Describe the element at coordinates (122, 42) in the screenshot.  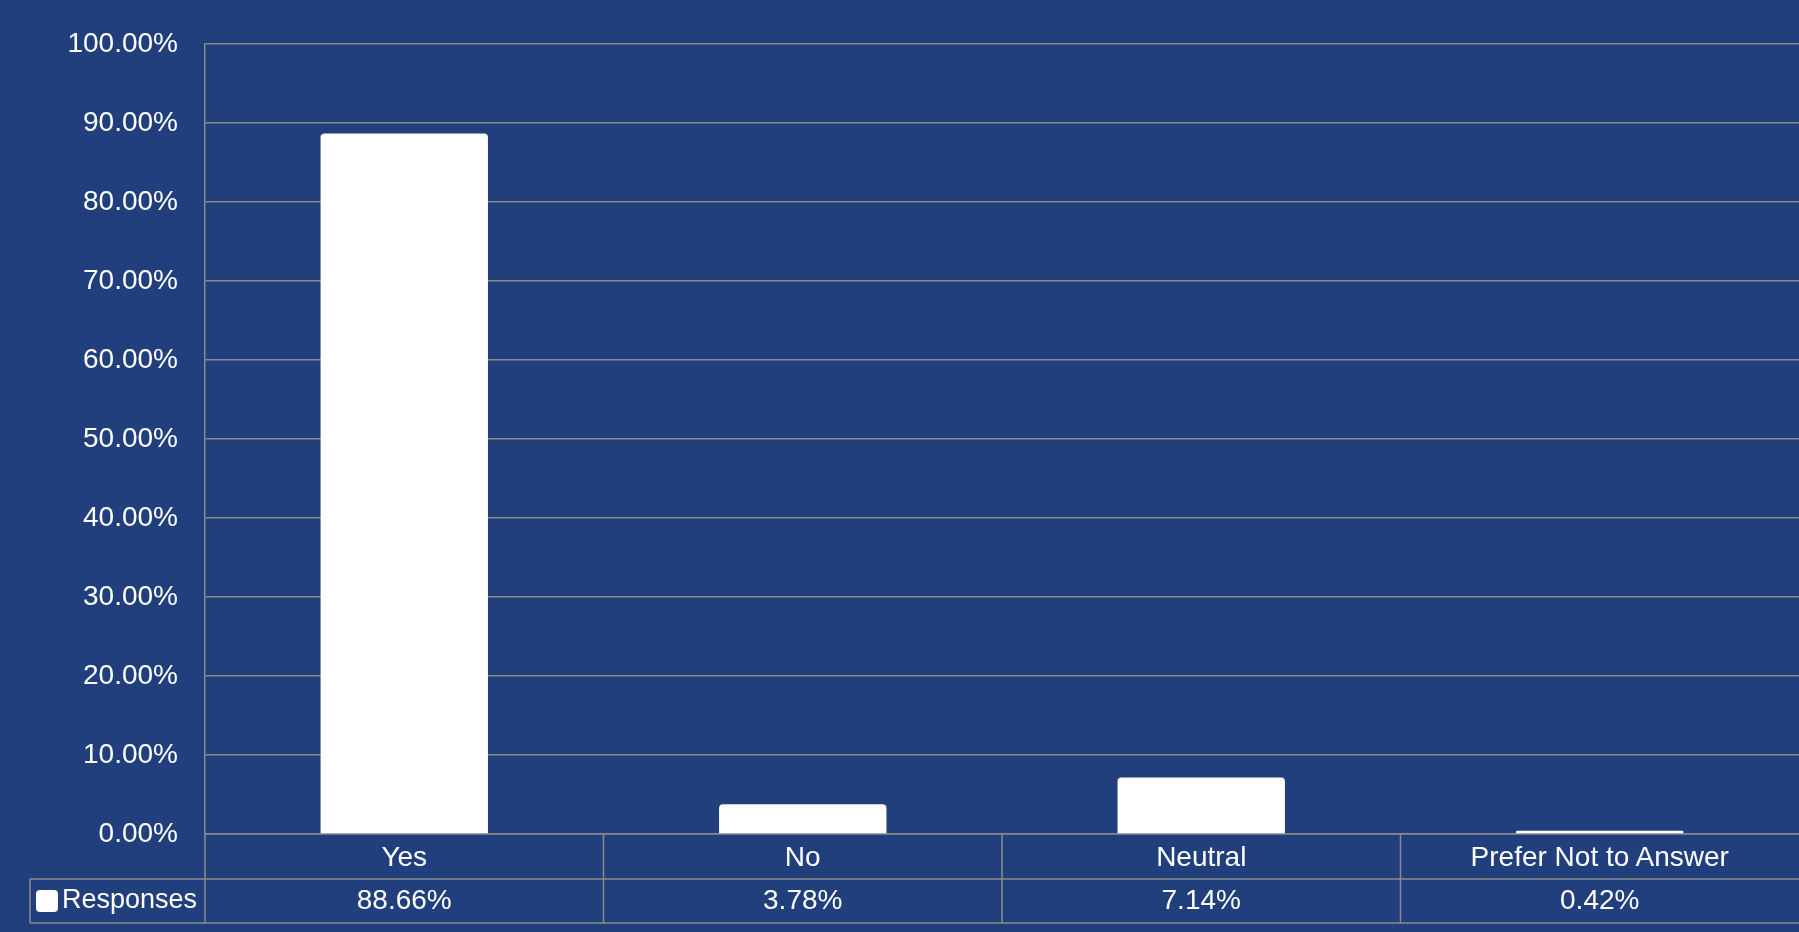
I see `y-tick-label: 100.00%` at that location.